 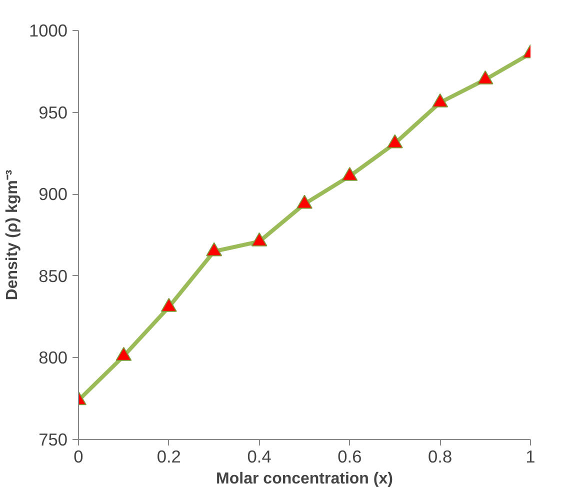 I want to click on x-axis-title: Molar concentration (x), so click(x=304, y=479).